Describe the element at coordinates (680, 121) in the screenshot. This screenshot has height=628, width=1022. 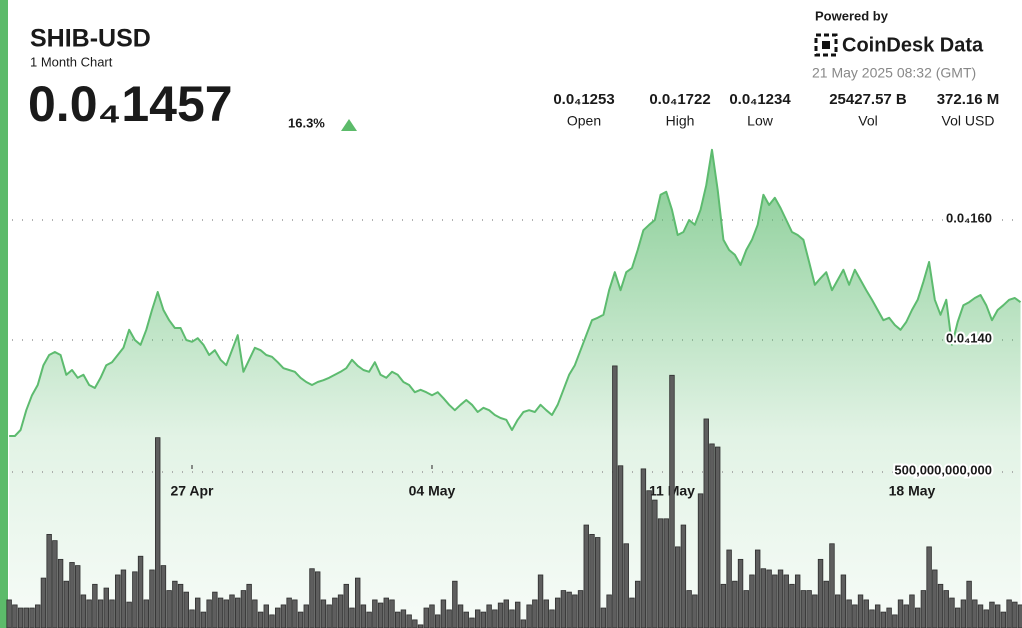
I see `stat-label: High` at that location.